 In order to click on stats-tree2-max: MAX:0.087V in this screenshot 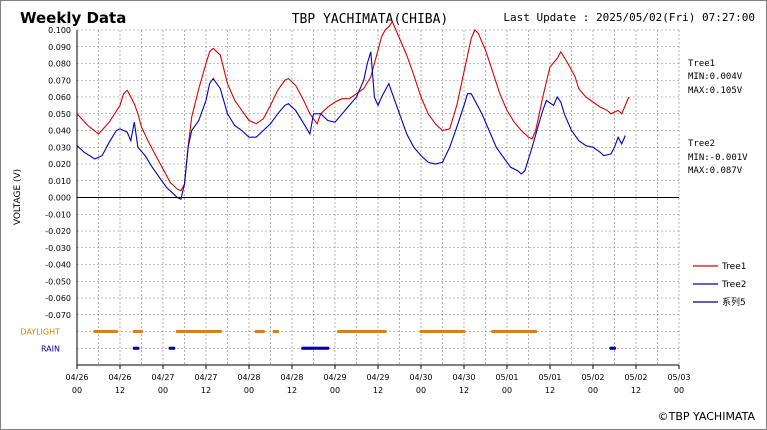, I will do `click(715, 171)`.